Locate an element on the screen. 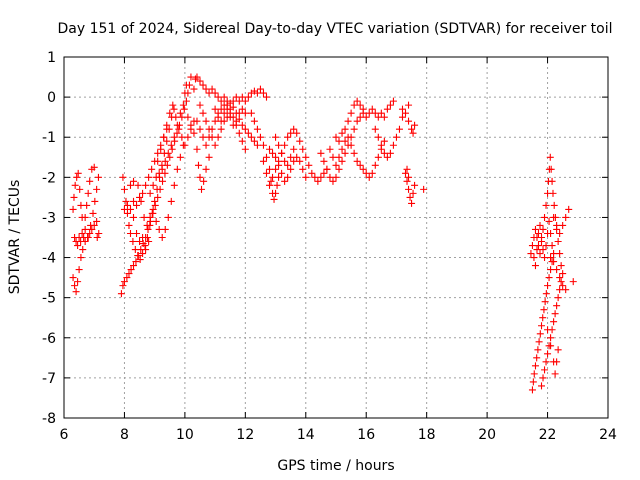  y-tick-label: -8 is located at coordinates (49, 419).